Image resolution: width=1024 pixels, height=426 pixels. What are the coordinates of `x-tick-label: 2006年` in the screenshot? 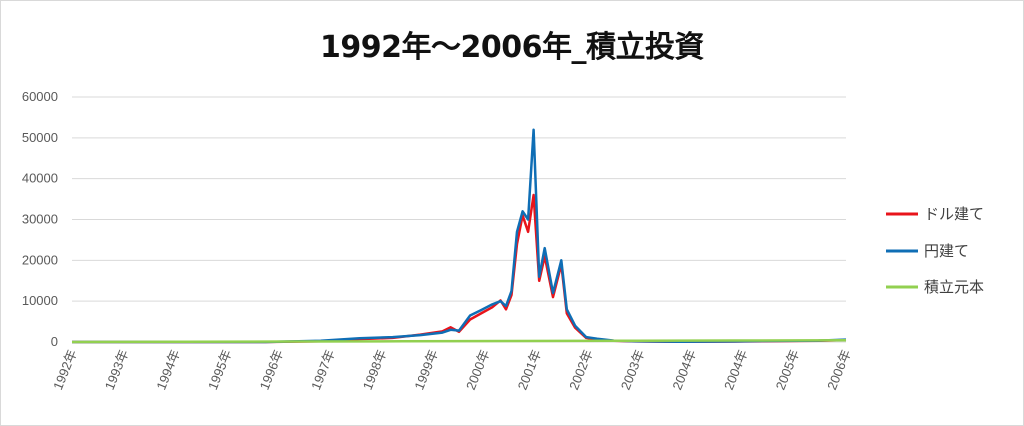 It's located at (839, 370).